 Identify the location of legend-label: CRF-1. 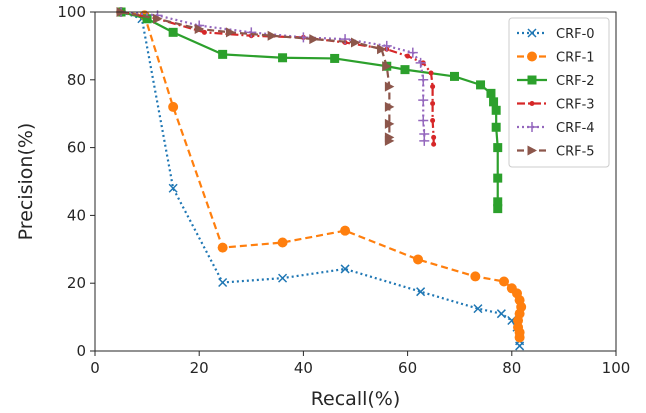
(575, 58).